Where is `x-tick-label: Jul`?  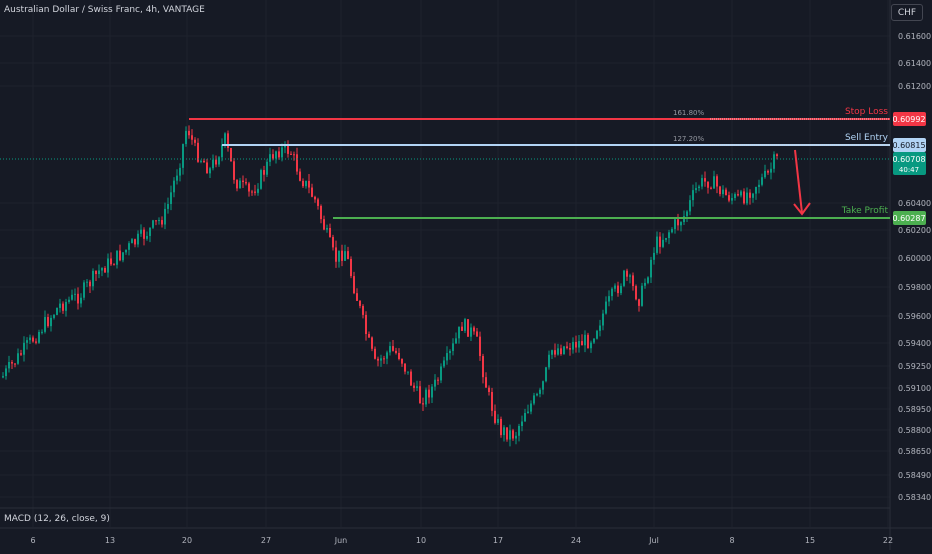 x-tick-label: Jul is located at coordinates (653, 540).